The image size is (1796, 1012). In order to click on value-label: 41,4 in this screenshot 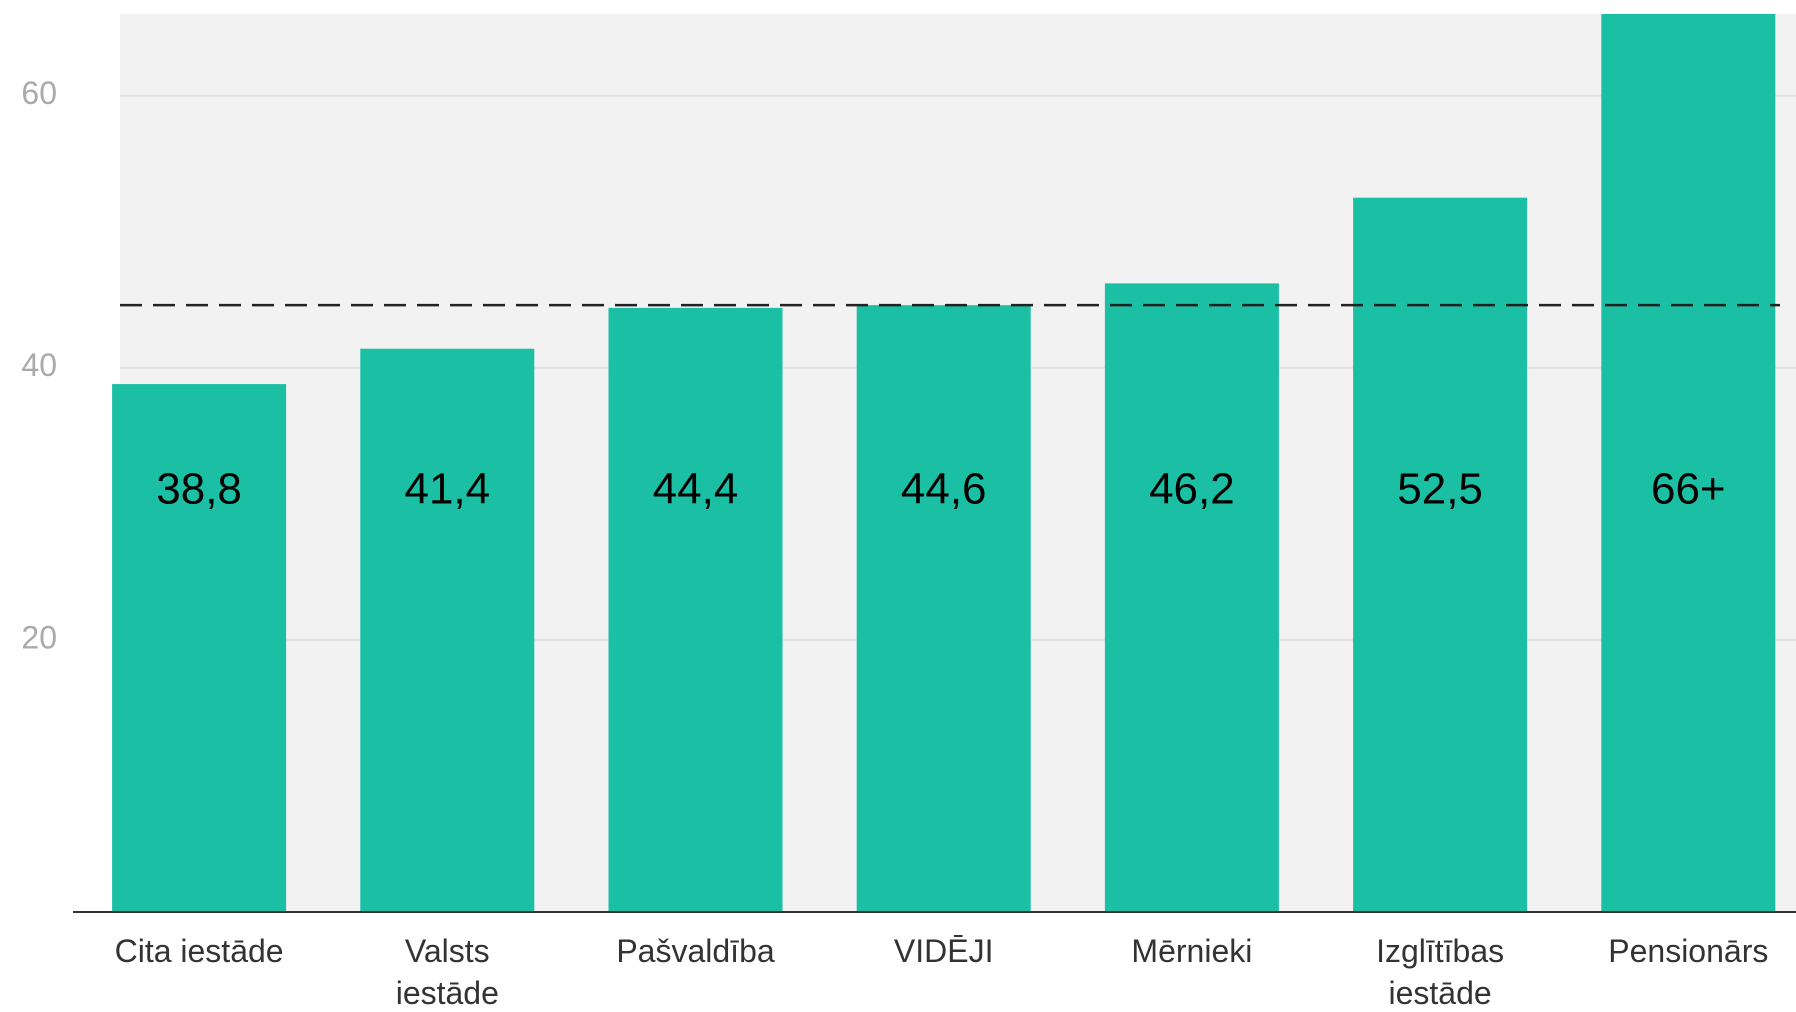, I will do `click(447, 489)`.